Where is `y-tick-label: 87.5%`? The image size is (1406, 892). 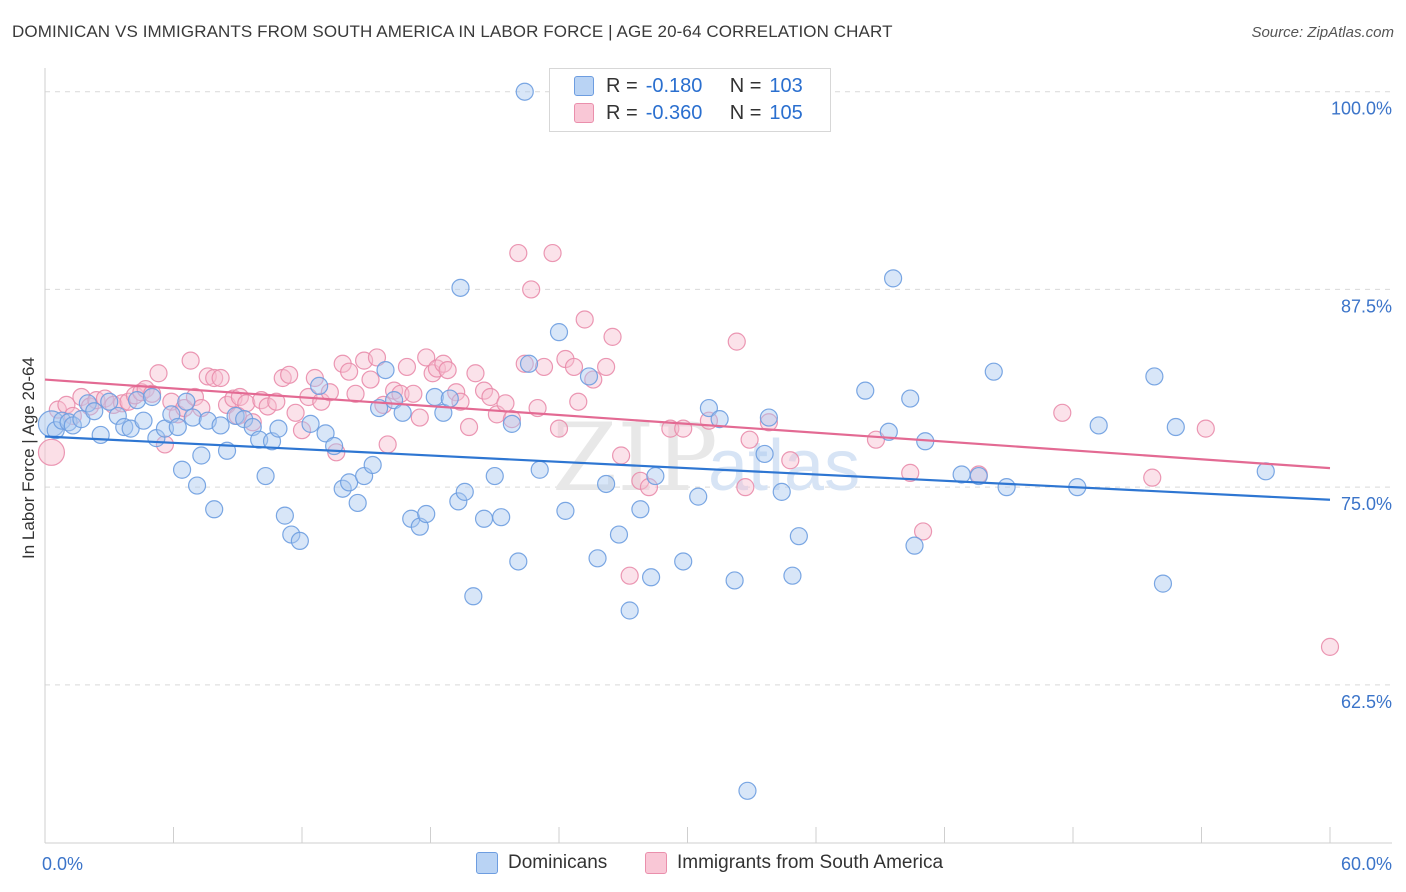 y-tick-label: 87.5% is located at coordinates (1366, 306).